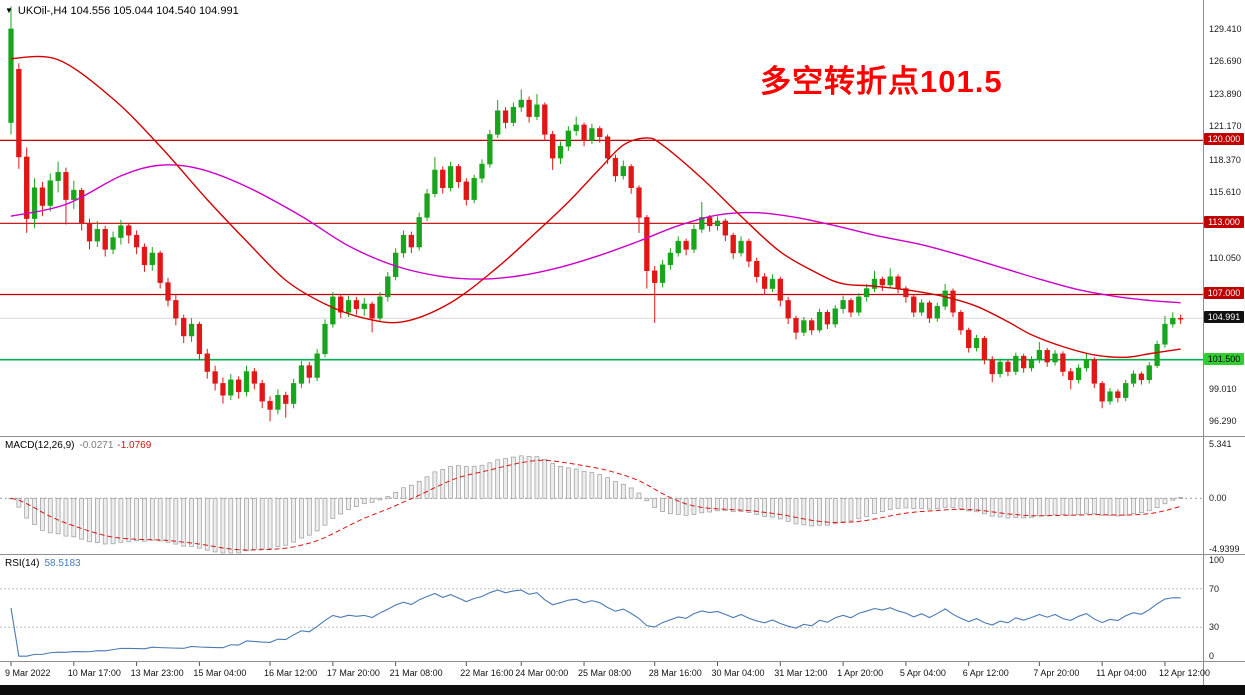 The height and width of the screenshot is (695, 1245). What do you see at coordinates (1217, 559) in the screenshot?
I see `indicator-axis-label: 100` at bounding box center [1217, 559].